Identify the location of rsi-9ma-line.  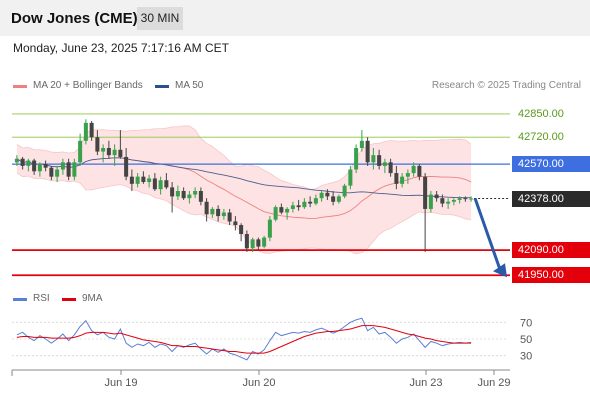
(244, 339).